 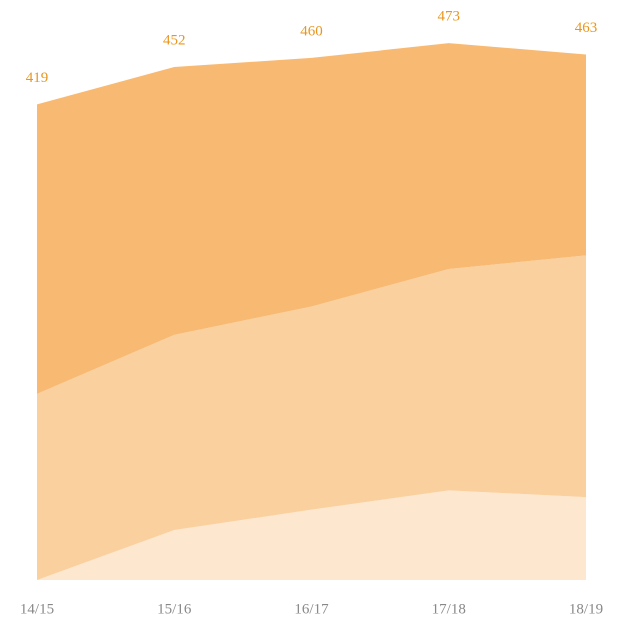 What do you see at coordinates (311, 31) in the screenshot?
I see `total-label: 460` at bounding box center [311, 31].